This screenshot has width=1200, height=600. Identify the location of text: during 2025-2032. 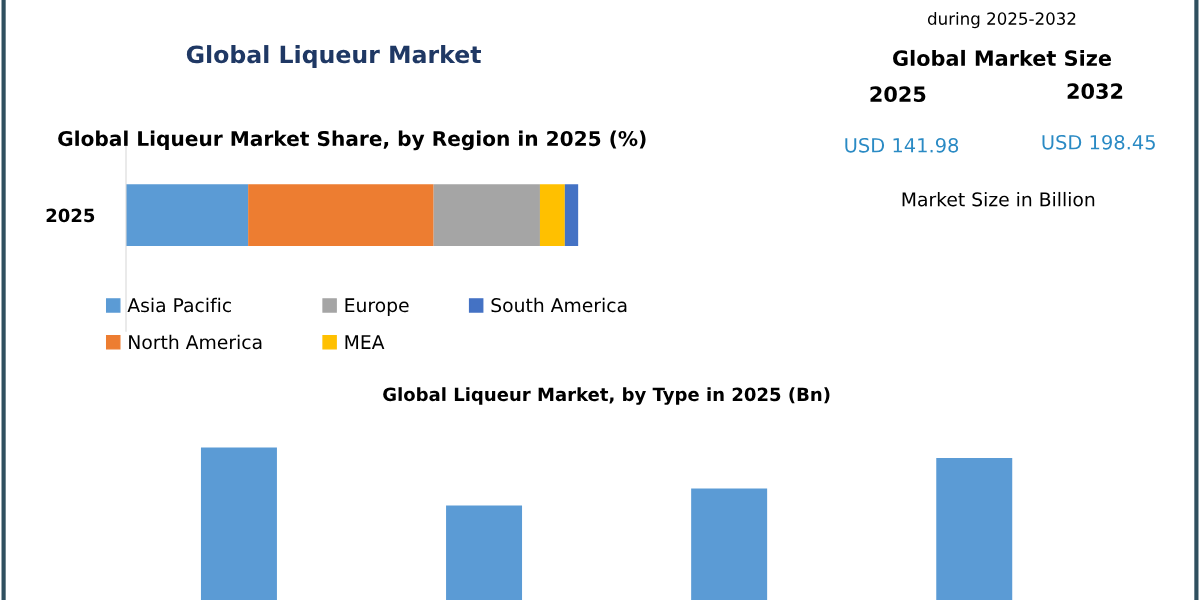
(1001, 20).